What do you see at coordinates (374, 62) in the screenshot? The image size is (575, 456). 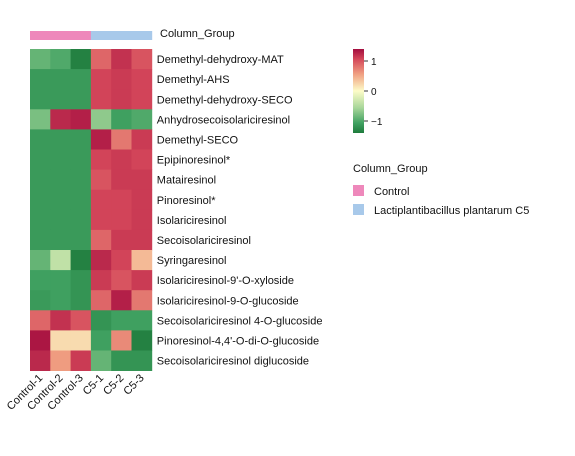 I see `color-bar-tick-label: 1` at bounding box center [374, 62].